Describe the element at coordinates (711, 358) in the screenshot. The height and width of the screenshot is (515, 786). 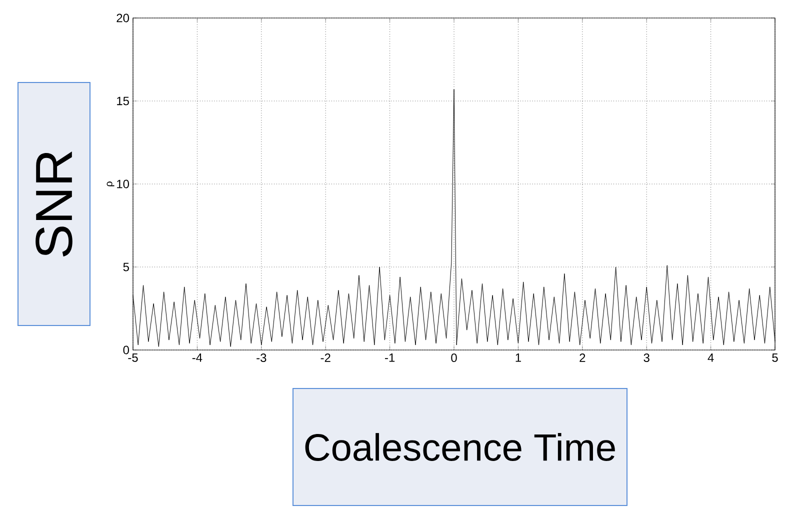
I see `x-tick-label: 4` at that location.